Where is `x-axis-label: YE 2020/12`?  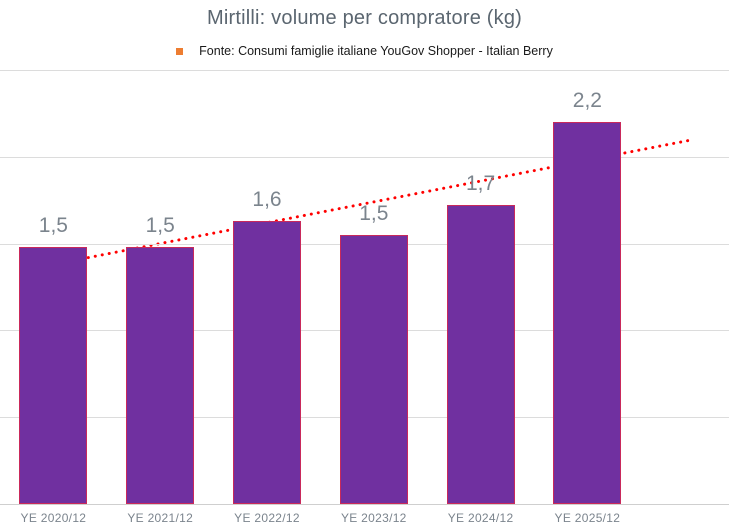
x-axis-label: YE 2020/12 is located at coordinates (53, 518).